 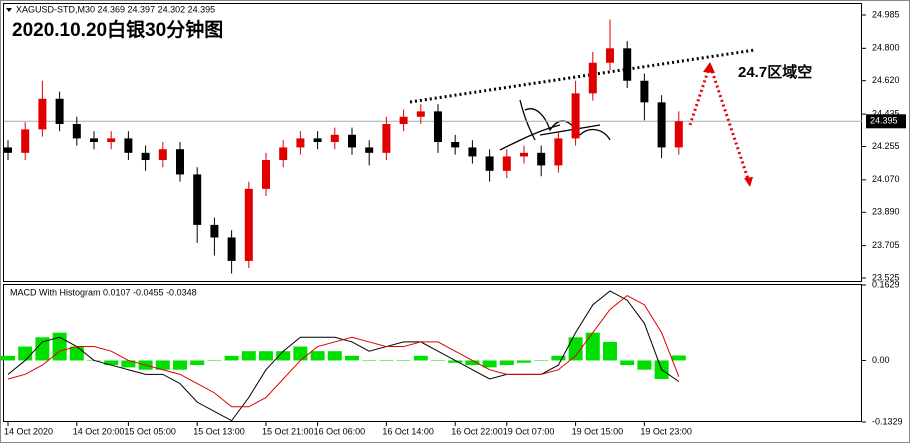 I want to click on y-tick-label: 24.800, so click(x=886, y=48).